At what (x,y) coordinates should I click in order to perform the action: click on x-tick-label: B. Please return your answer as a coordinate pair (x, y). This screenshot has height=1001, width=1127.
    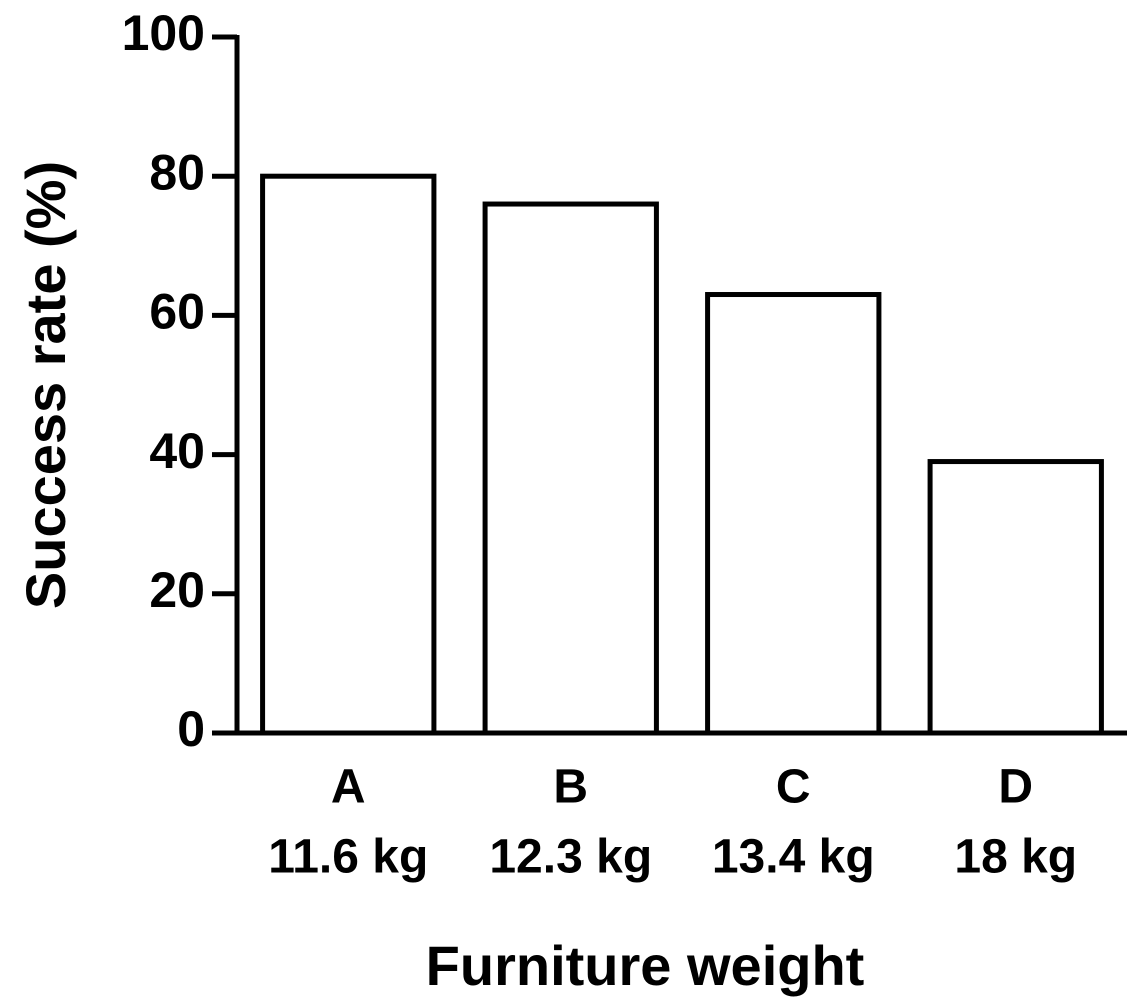
    Looking at the image, I should click on (570, 787).